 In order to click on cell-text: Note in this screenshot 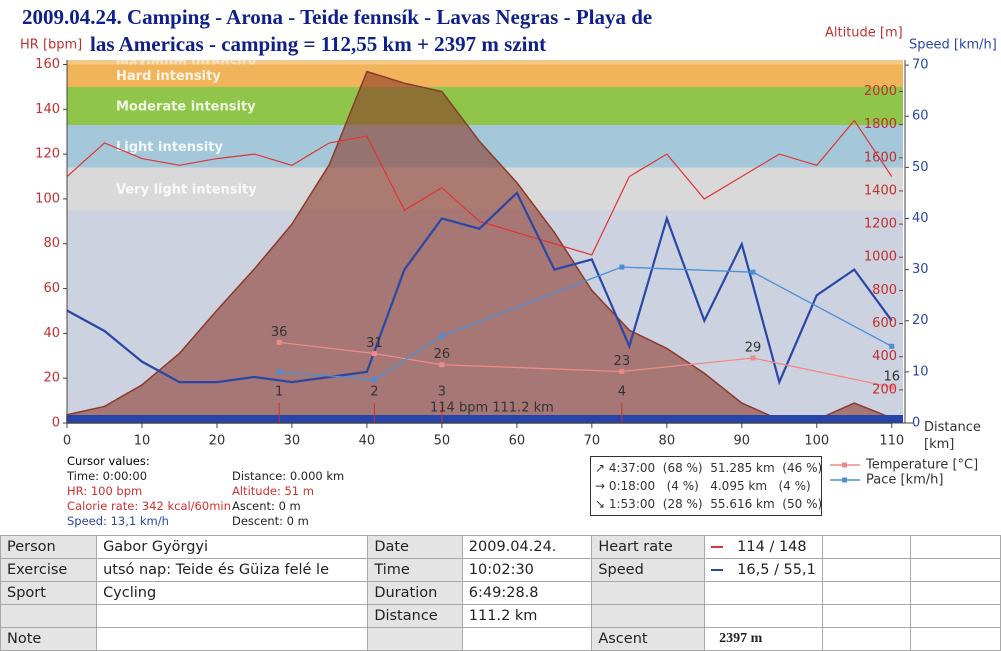, I will do `click(24, 639)`.